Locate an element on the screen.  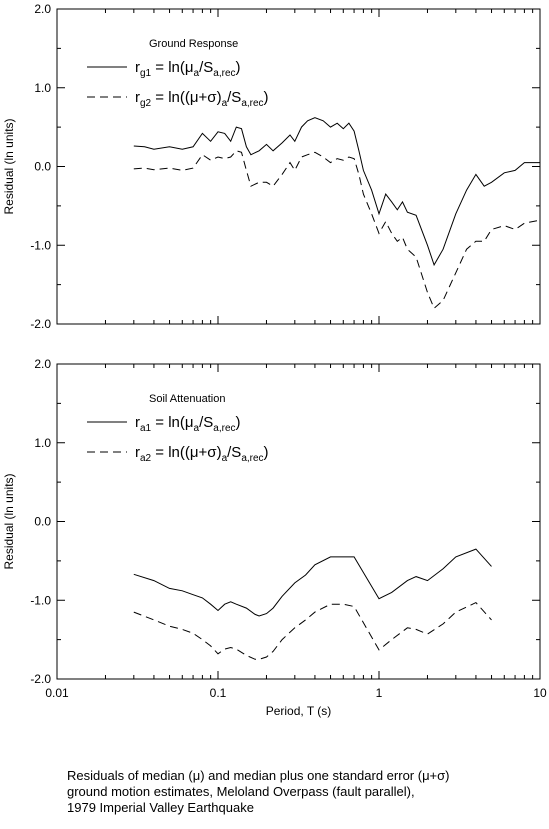
legend-label-2: rg2 = ln((μ+σ)a/Sa,rec) is located at coordinates (202, 99).